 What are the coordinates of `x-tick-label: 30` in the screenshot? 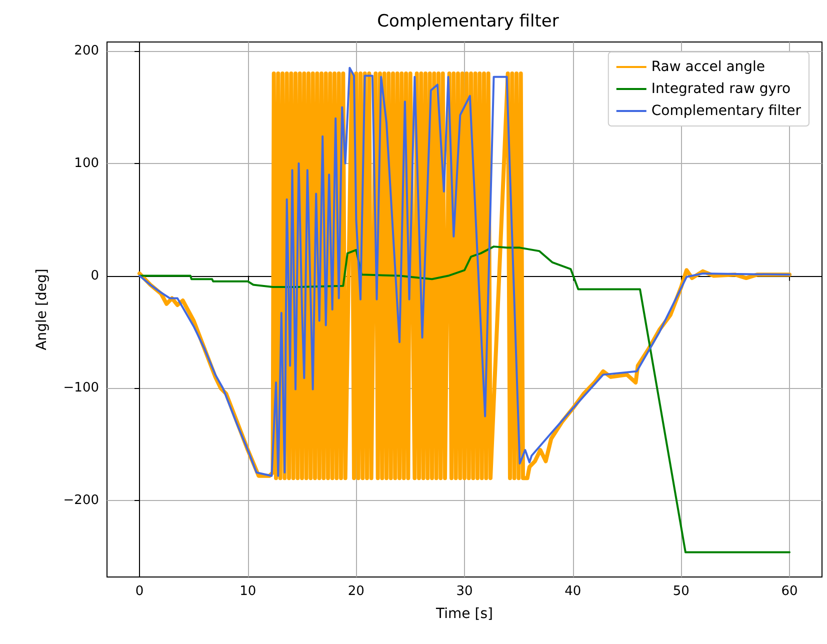 It's located at (464, 591).